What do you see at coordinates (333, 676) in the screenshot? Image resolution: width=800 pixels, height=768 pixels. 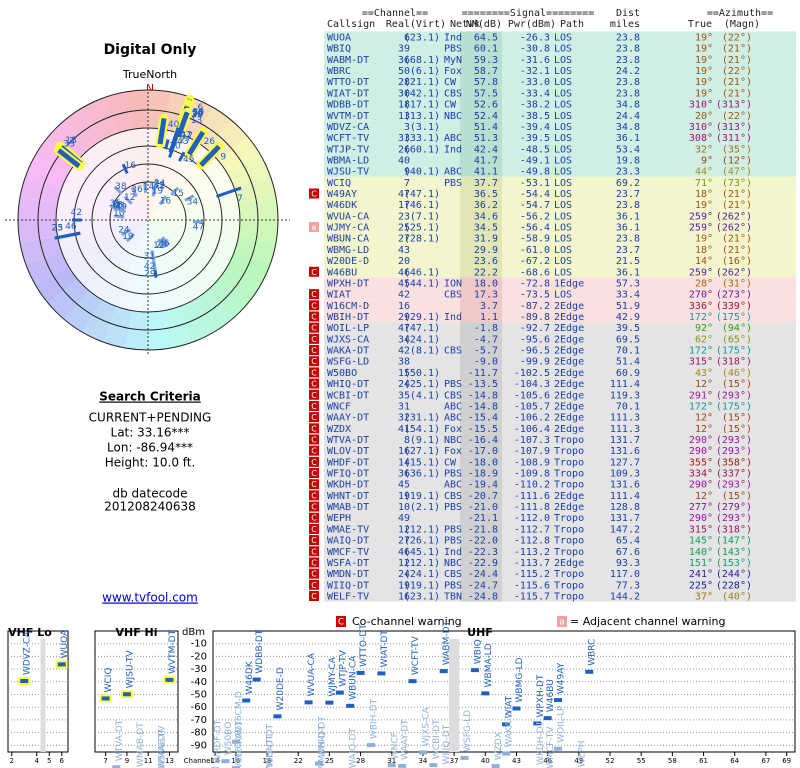 I see `bar-callsign: WJMY-CA` at bounding box center [333, 676].